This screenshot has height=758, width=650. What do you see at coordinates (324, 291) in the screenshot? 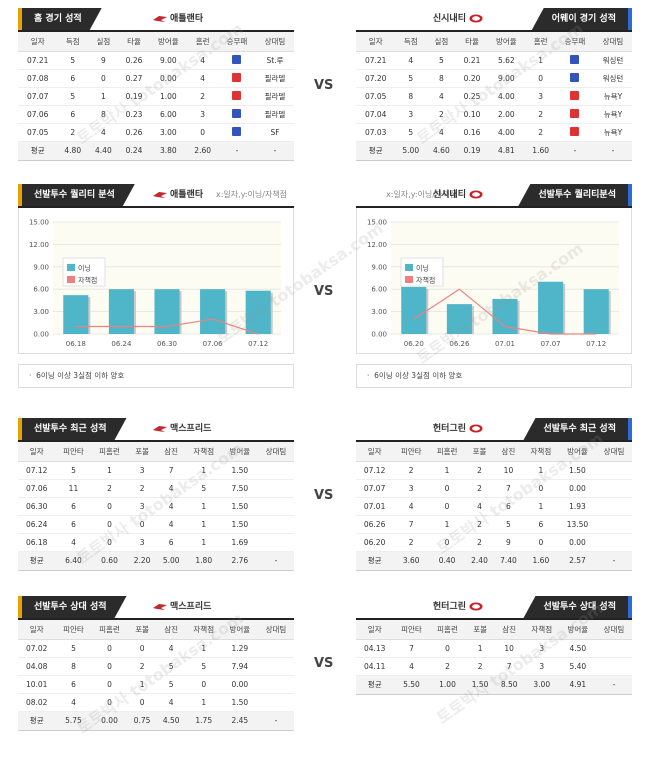
I see `vs-label-2: VS` at bounding box center [324, 291].